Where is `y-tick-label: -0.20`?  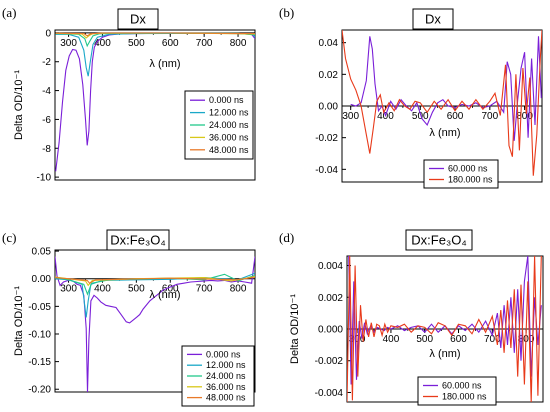 y-tick-label: -0.20 is located at coordinates (39, 390).